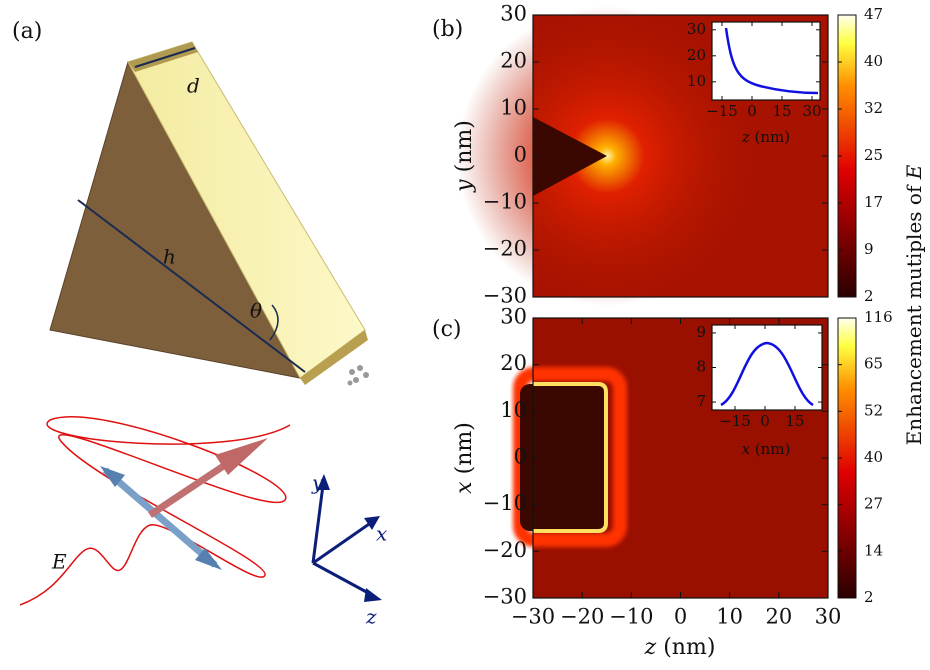 The height and width of the screenshot is (670, 930). I want to click on axis-y: y, so click(317, 483).